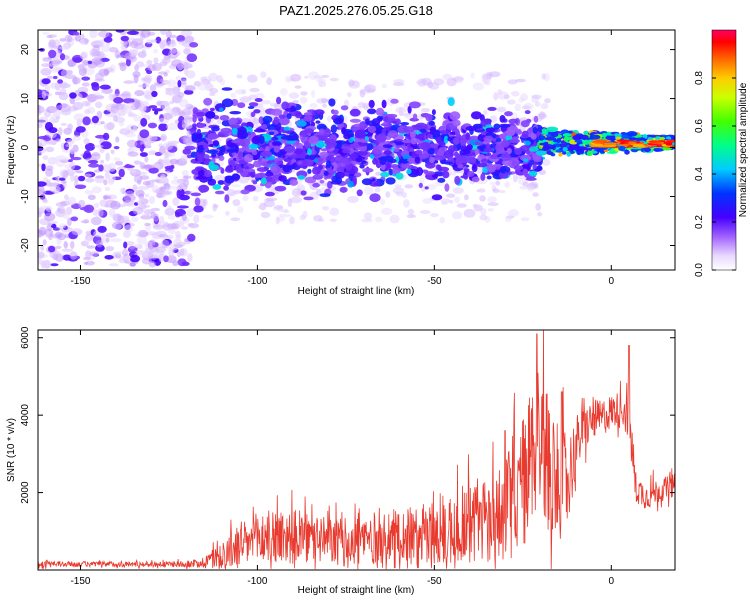  Describe the element at coordinates (25, 415) in the screenshot. I see `y-tick-label: 4000` at that location.